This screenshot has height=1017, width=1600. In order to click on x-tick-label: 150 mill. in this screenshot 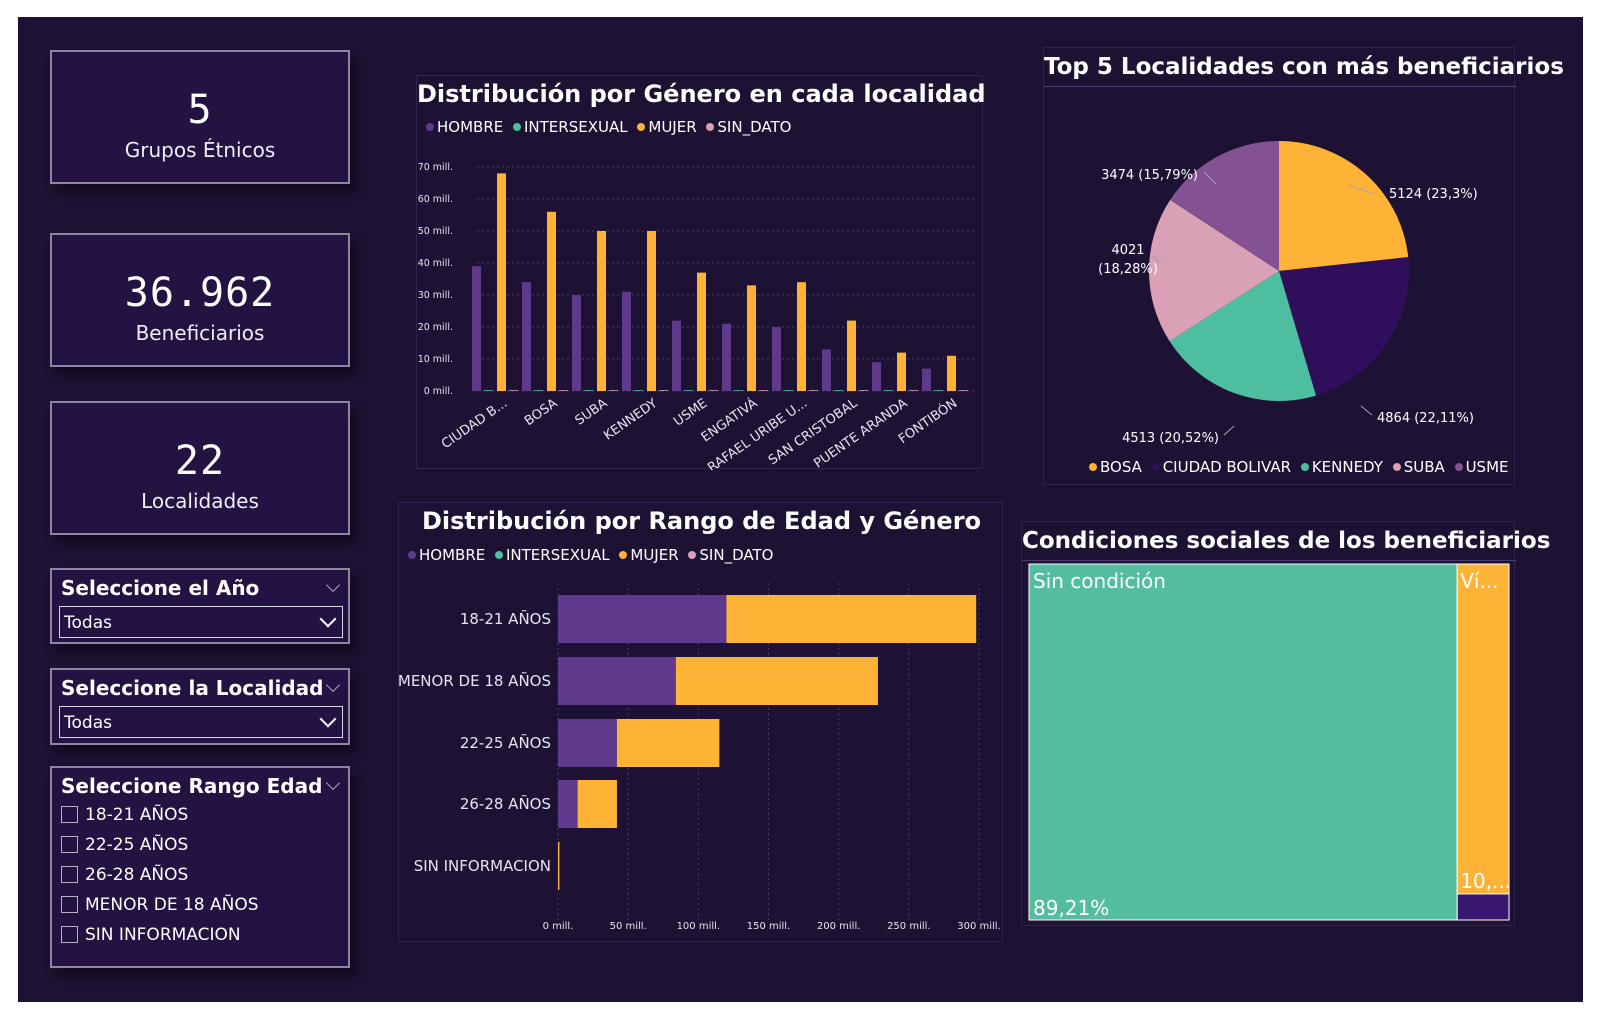, I will do `click(769, 926)`.